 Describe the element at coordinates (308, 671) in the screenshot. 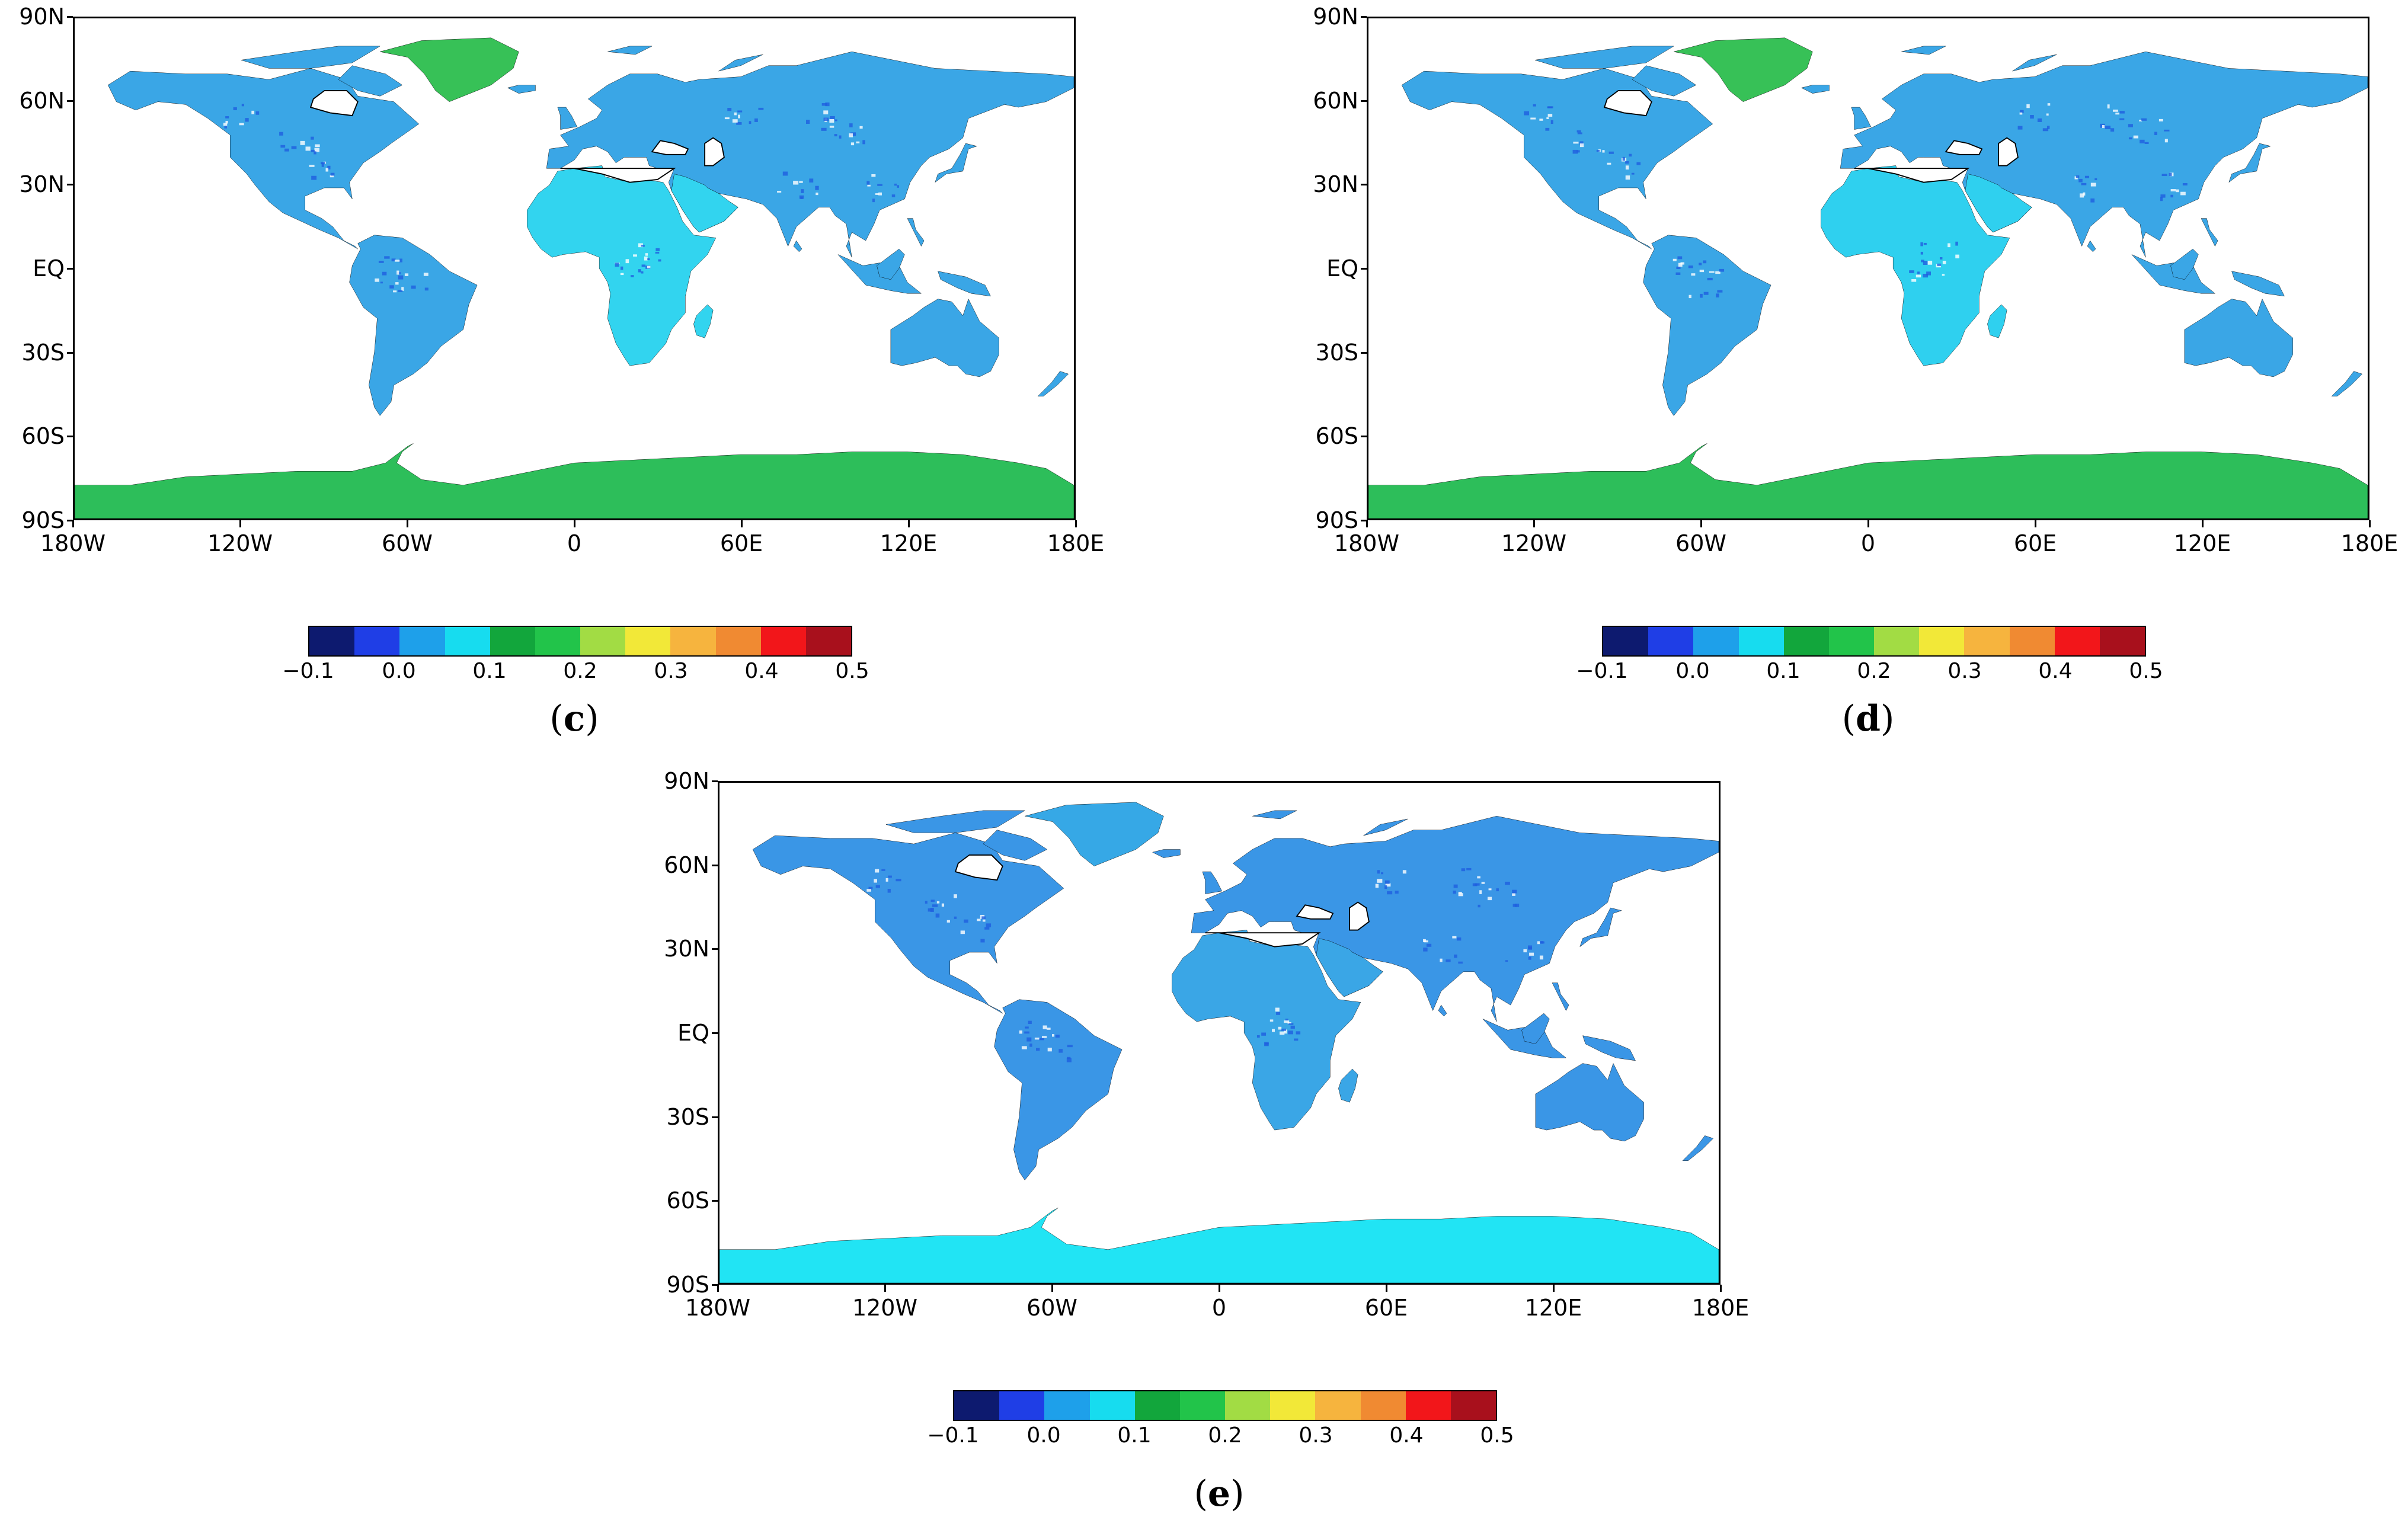

I see `colorbar-tick-label: −0.1` at that location.